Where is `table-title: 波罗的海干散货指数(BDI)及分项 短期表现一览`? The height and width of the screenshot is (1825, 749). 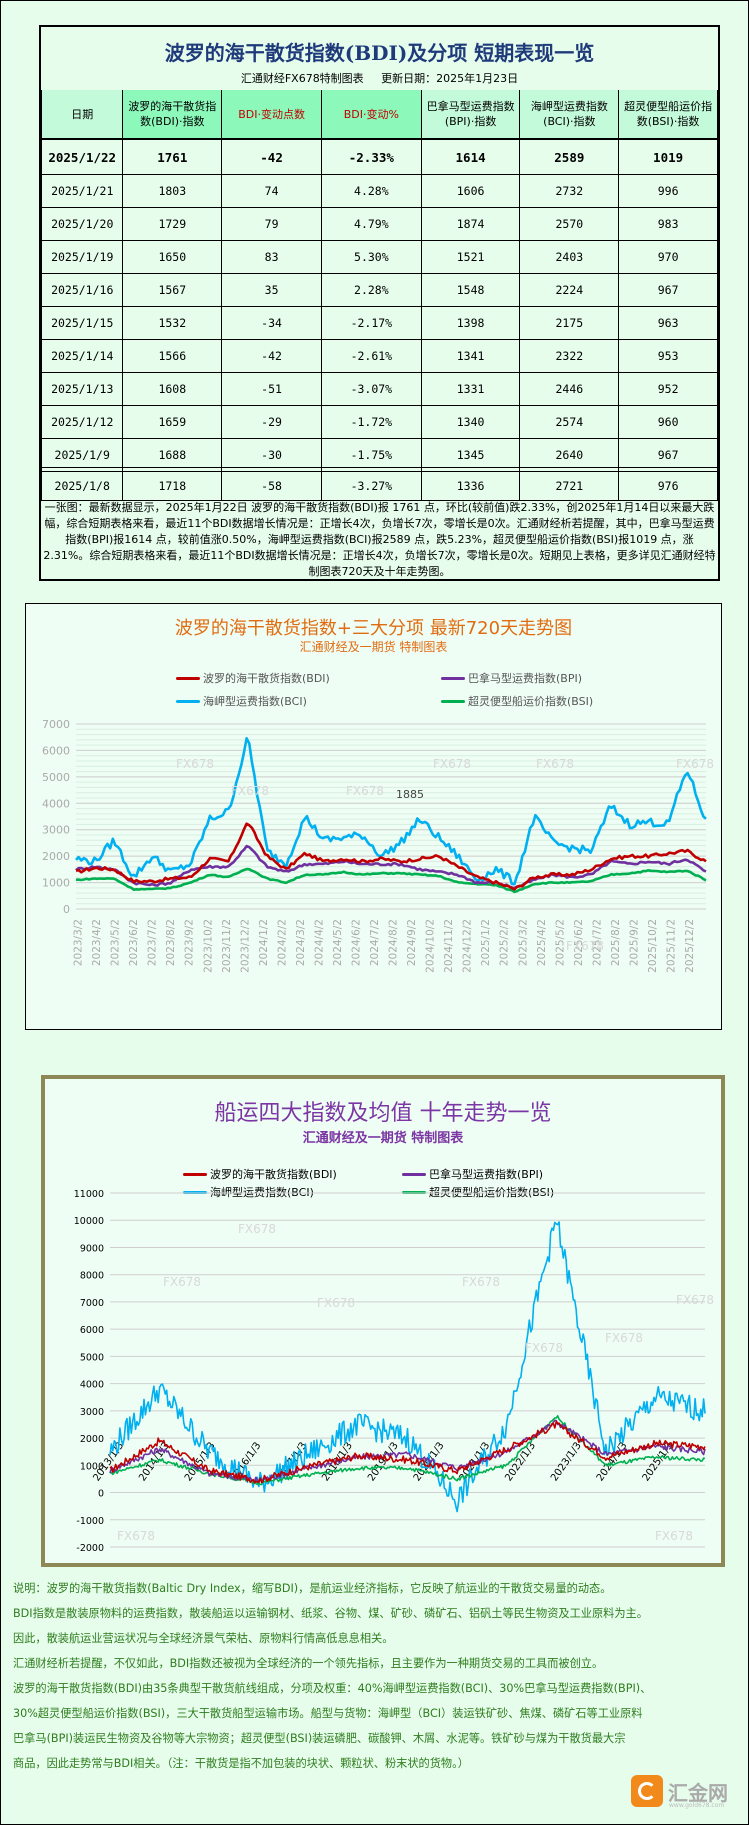
table-title: 波罗的海干散货指数(BDI)及分项 短期表现一览 is located at coordinates (379, 53).